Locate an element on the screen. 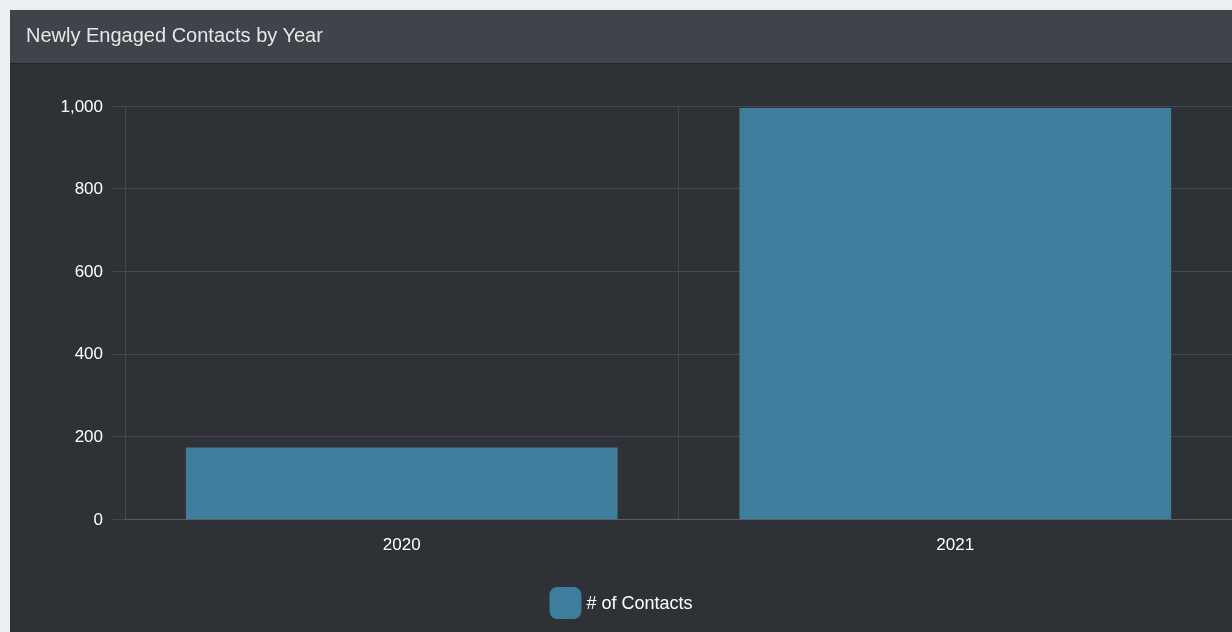 This screenshot has height=632, width=1232. x-tick-label: 2021 is located at coordinates (955, 544).